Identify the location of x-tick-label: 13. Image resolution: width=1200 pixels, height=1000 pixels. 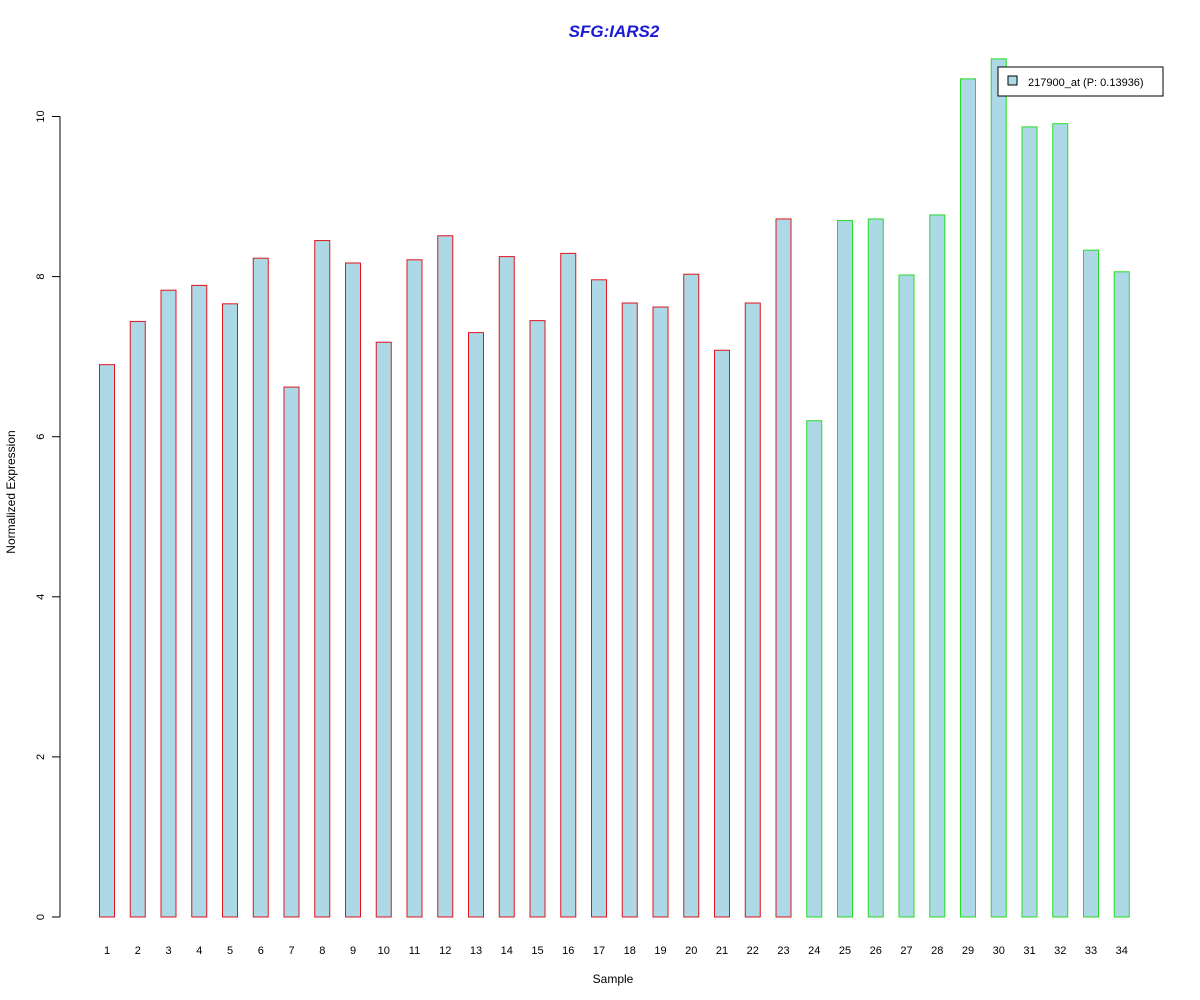
(476, 951).